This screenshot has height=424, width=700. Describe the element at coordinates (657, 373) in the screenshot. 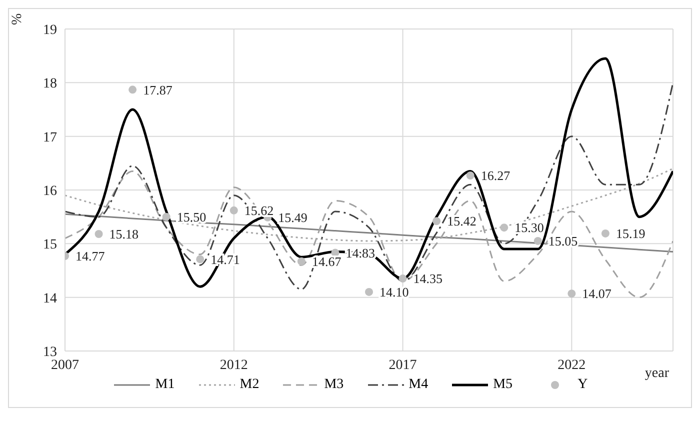

I see `x-axis-title: year` at that location.